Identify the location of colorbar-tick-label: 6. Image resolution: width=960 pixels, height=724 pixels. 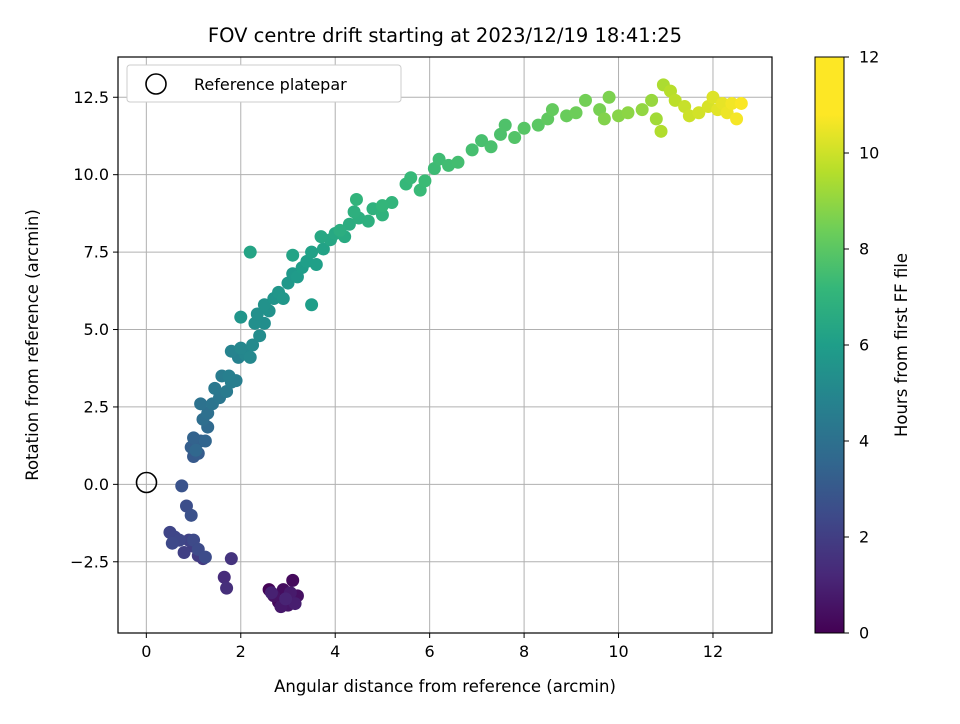
(864, 345).